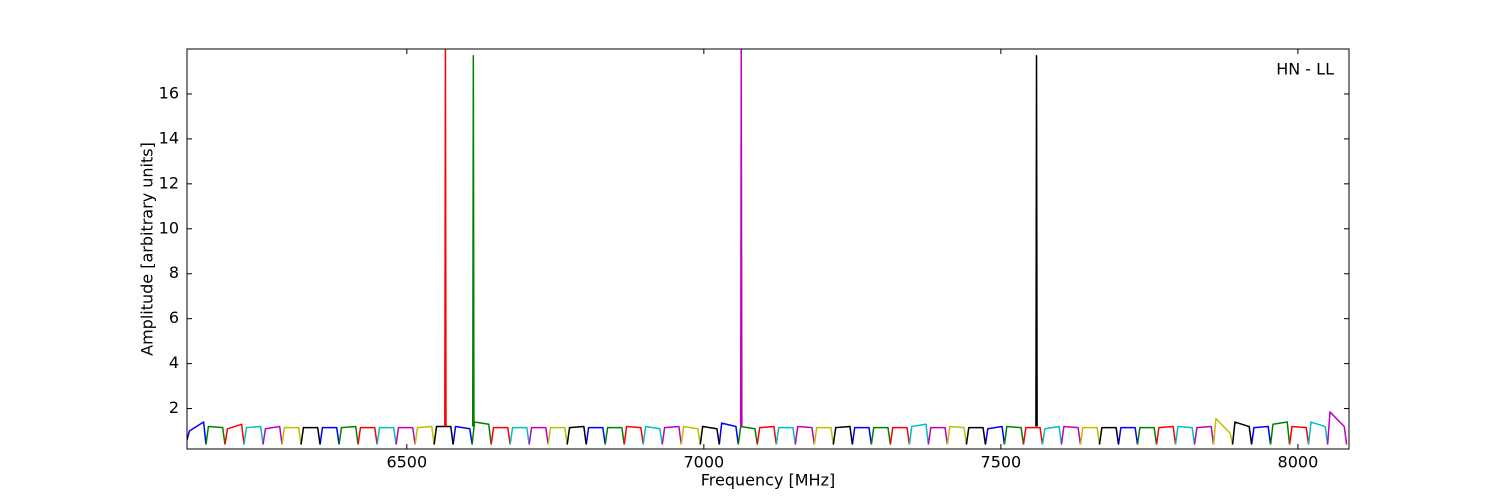  I want to click on y-tick-label: 2, so click(174, 407).